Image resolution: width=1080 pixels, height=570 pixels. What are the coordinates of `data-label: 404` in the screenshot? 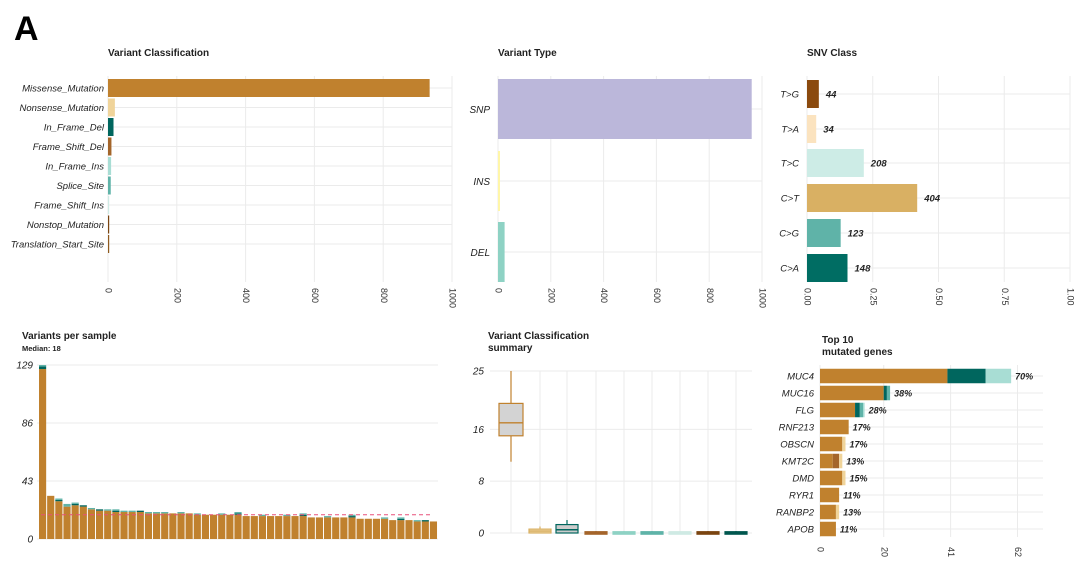 It's located at (932, 199).